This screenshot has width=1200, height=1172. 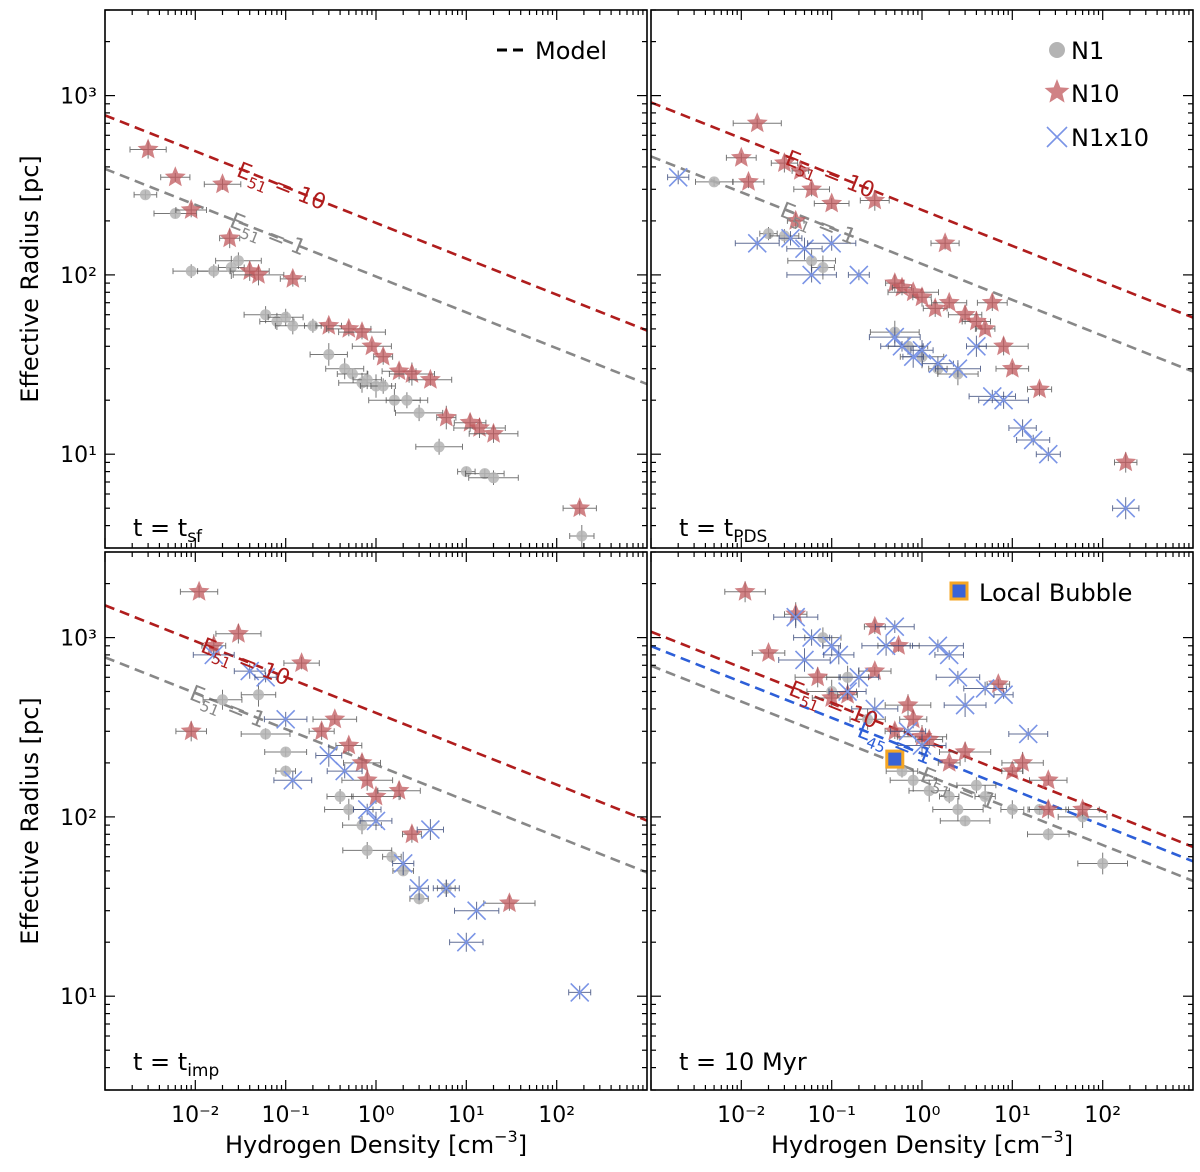 What do you see at coordinates (30, 821) in the screenshot?
I see `y-axis-label-bottom: Effective Radius [pc]` at bounding box center [30, 821].